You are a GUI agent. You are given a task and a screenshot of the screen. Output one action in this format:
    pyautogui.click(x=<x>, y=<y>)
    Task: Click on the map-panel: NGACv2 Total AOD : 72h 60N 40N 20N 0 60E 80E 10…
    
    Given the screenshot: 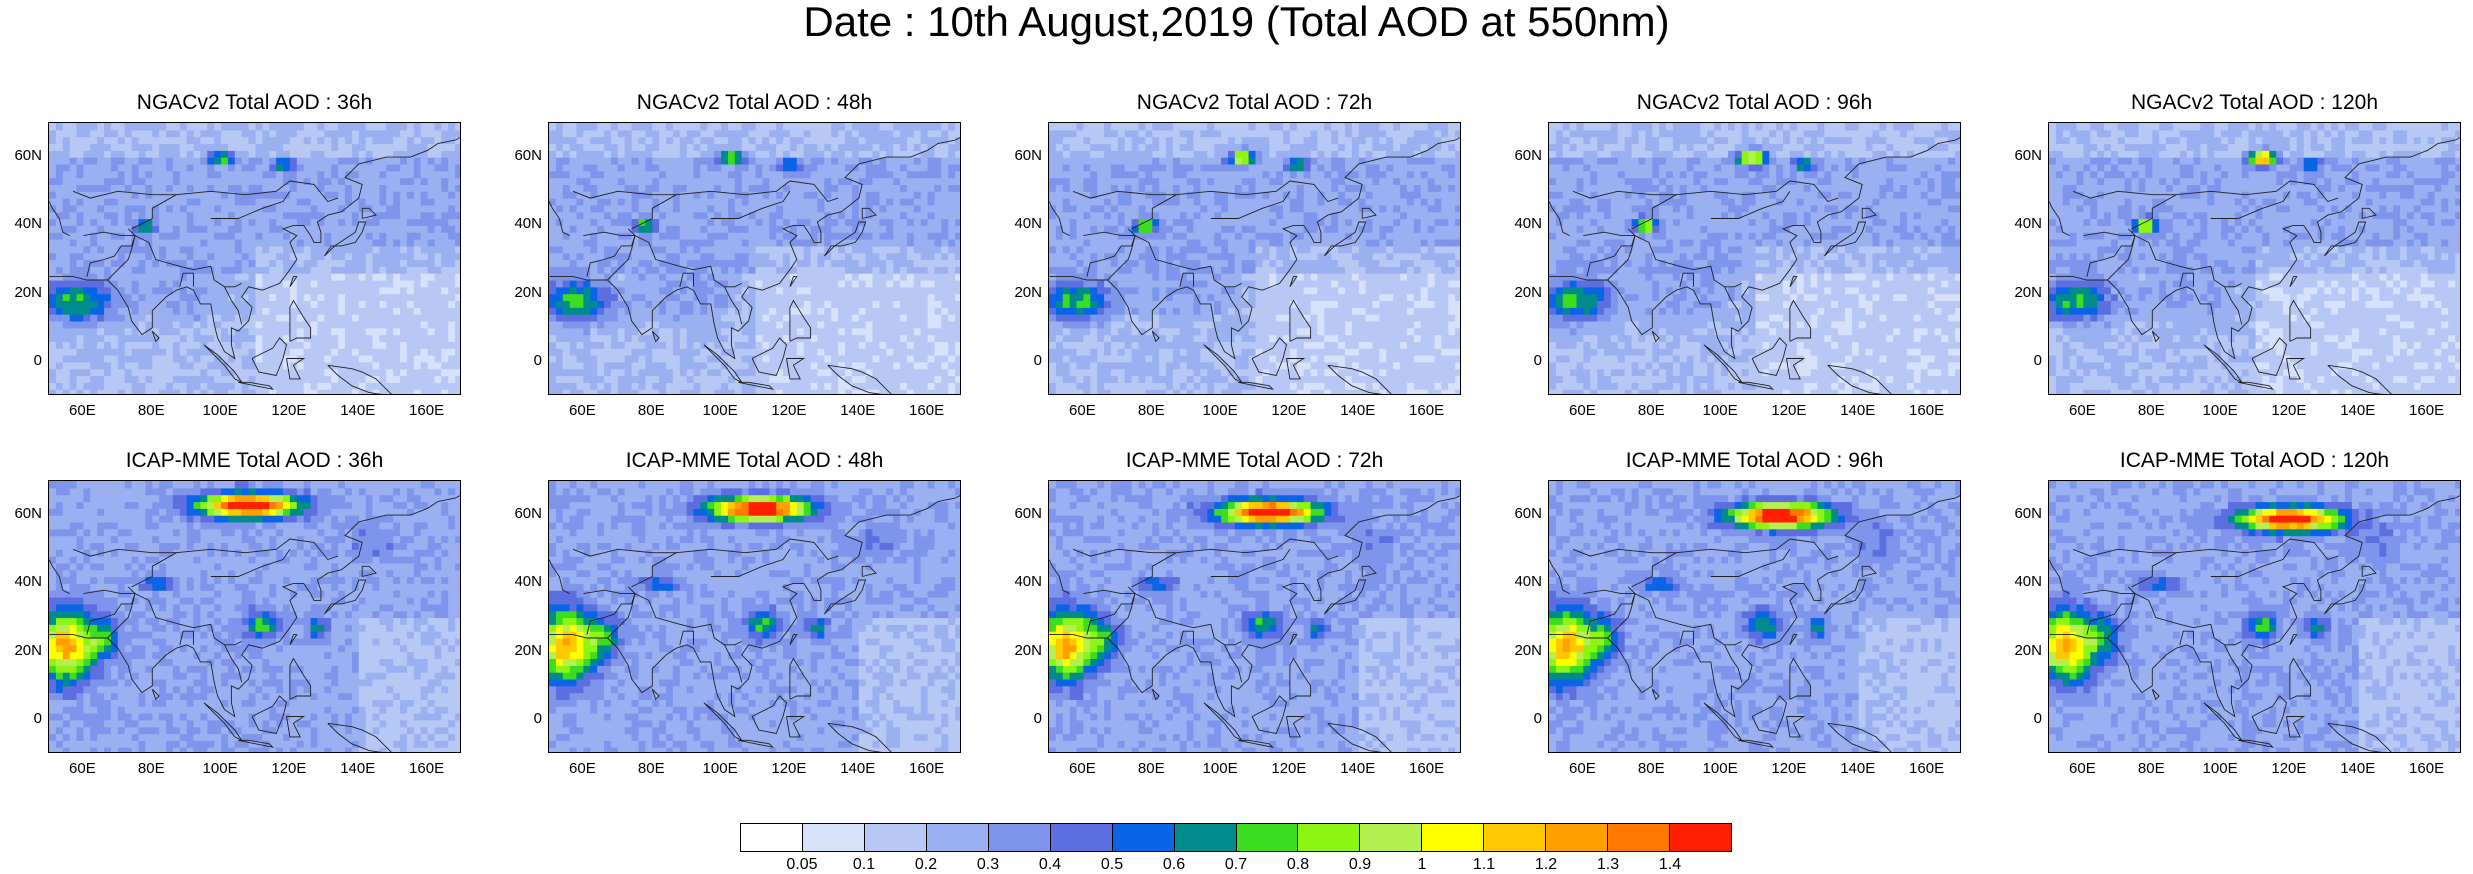 What is the action you would take?
    pyautogui.click(x=1235, y=261)
    